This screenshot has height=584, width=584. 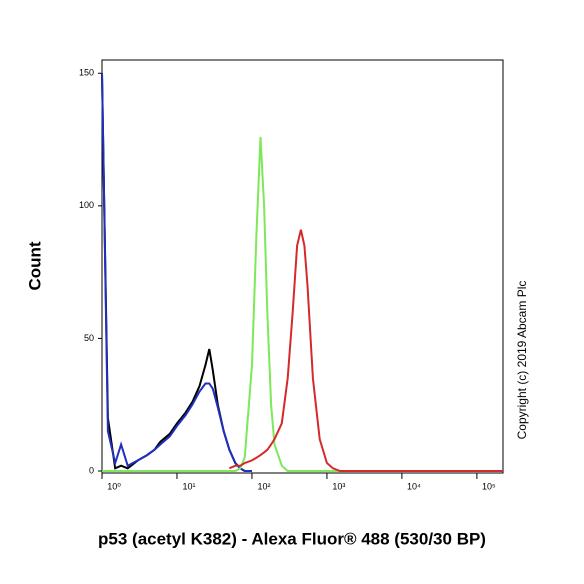 What do you see at coordinates (522, 360) in the screenshot?
I see `copyright: Copyright (c) 2019 Abcam Plc` at bounding box center [522, 360].